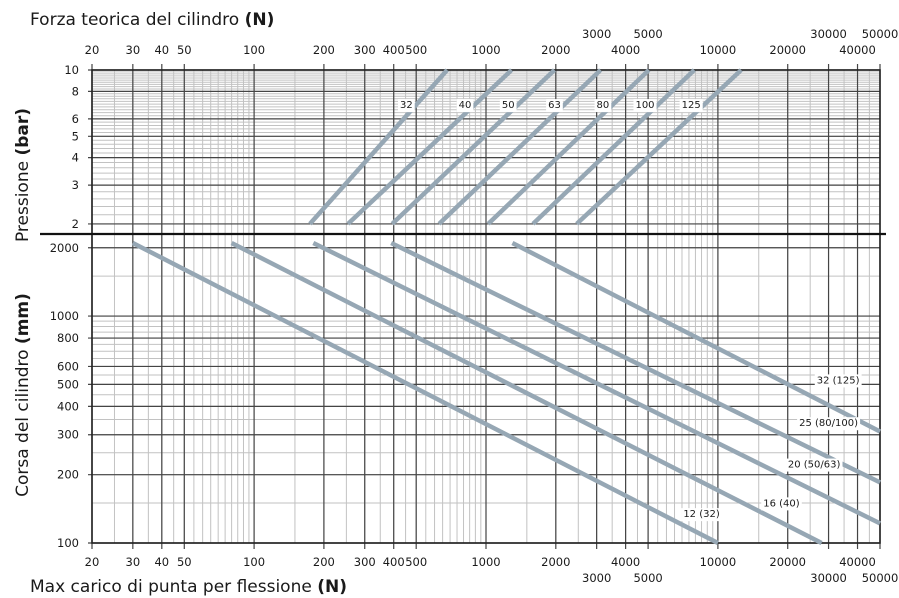 This screenshot has height=598, width=899. I want to click on y-tick-label-stroke: 2000, so click(64, 248).